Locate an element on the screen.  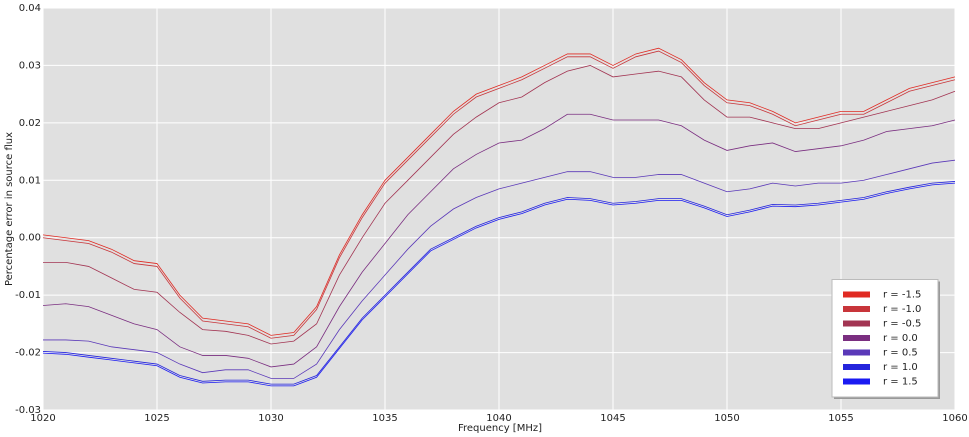
legend-label: r = 1.0 is located at coordinates (900, 367).